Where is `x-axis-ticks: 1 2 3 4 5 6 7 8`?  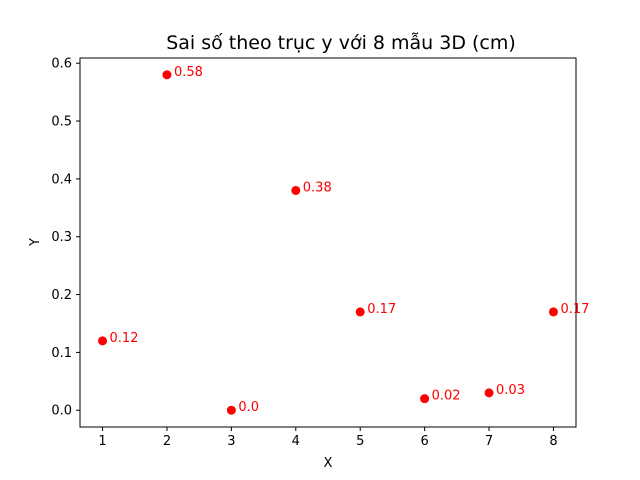 x-axis-ticks: 1 2 3 4 5 6 7 8 is located at coordinates (328, 438).